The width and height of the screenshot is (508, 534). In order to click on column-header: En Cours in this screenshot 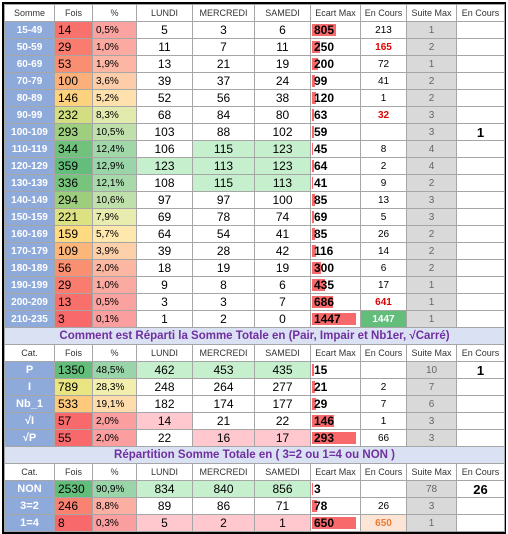, I will do `click(480, 472)`.